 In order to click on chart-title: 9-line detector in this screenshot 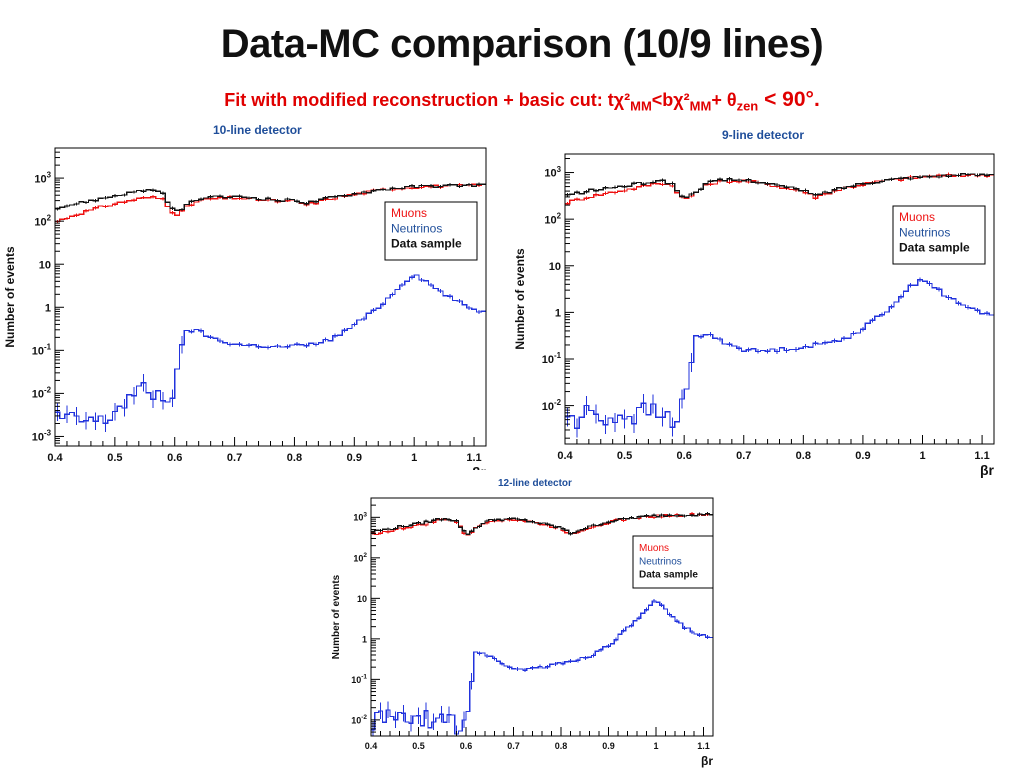, I will do `click(763, 135)`.